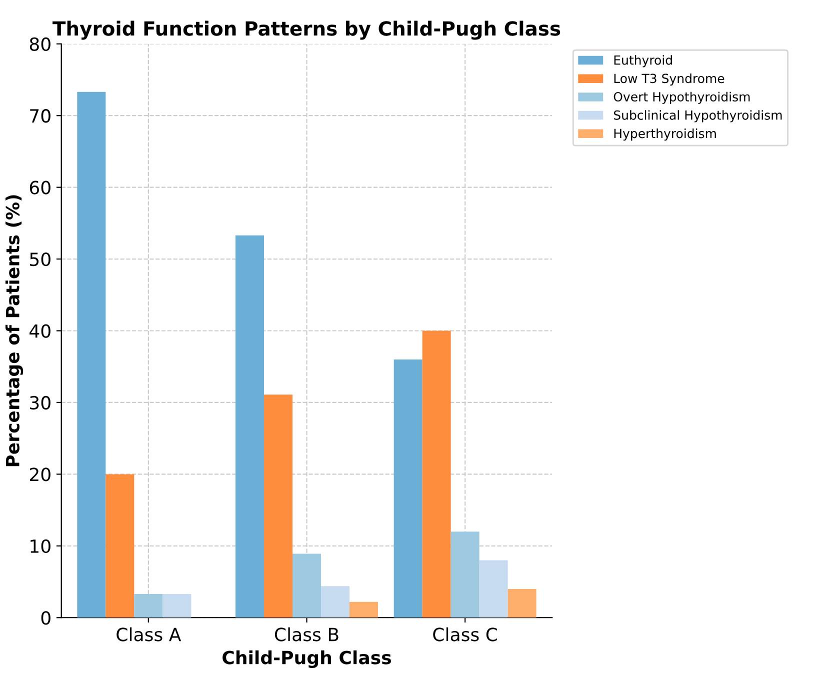 The height and width of the screenshot is (675, 818). What do you see at coordinates (40, 475) in the screenshot?
I see `y-tick-label: 20` at bounding box center [40, 475].